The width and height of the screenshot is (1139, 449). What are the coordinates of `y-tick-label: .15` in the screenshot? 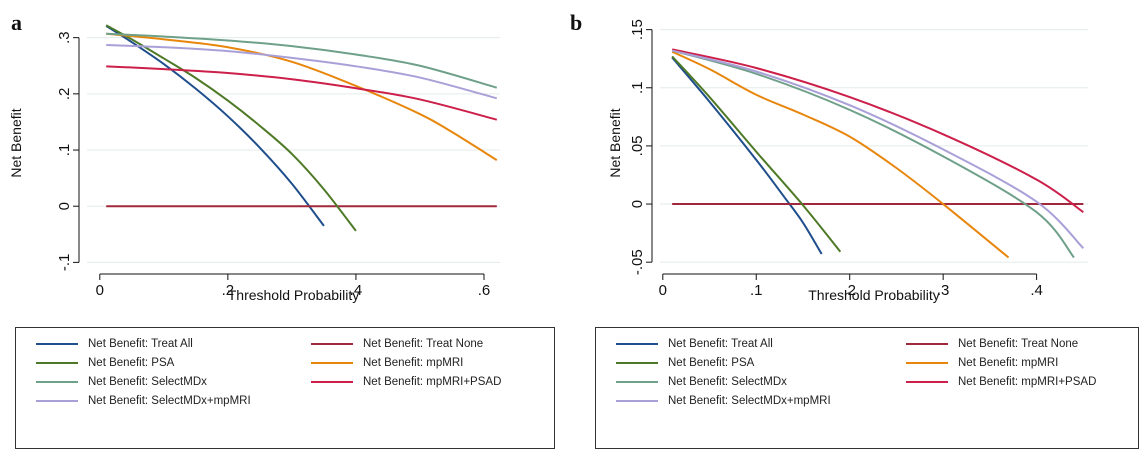 It's located at (637, 29).